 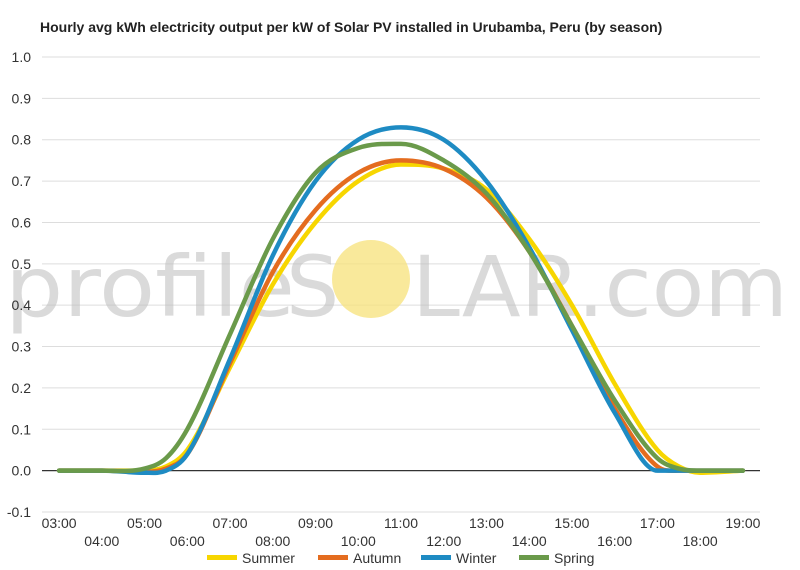 I want to click on y-axis-labels: -0.1 0.0 0.1 0.2 0.3 0.4 0.5 0.6 0.7 0.8 0.9 1.0, so click(x=19, y=284).